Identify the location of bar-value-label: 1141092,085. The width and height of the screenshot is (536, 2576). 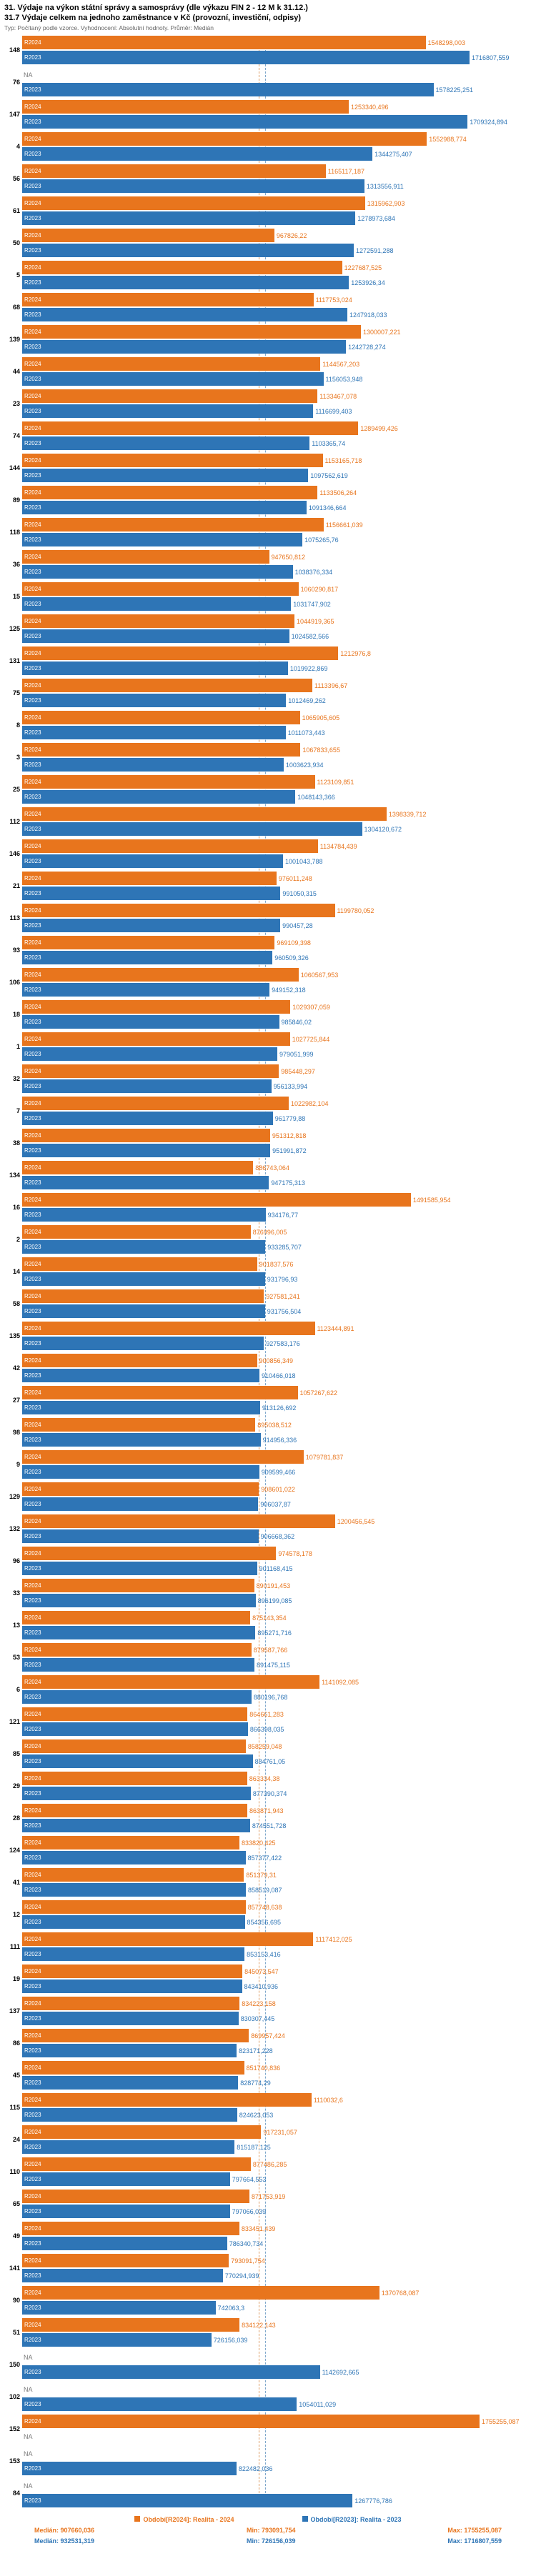
(340, 1682).